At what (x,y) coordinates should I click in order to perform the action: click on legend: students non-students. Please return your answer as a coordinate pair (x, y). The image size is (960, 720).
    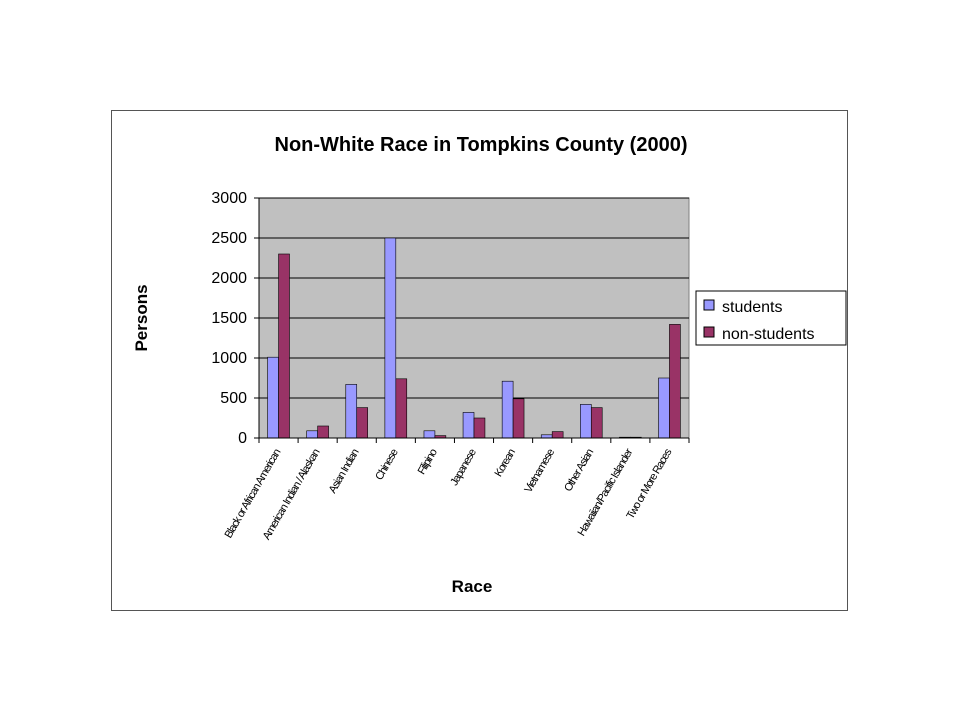
    Looking at the image, I should click on (771, 318).